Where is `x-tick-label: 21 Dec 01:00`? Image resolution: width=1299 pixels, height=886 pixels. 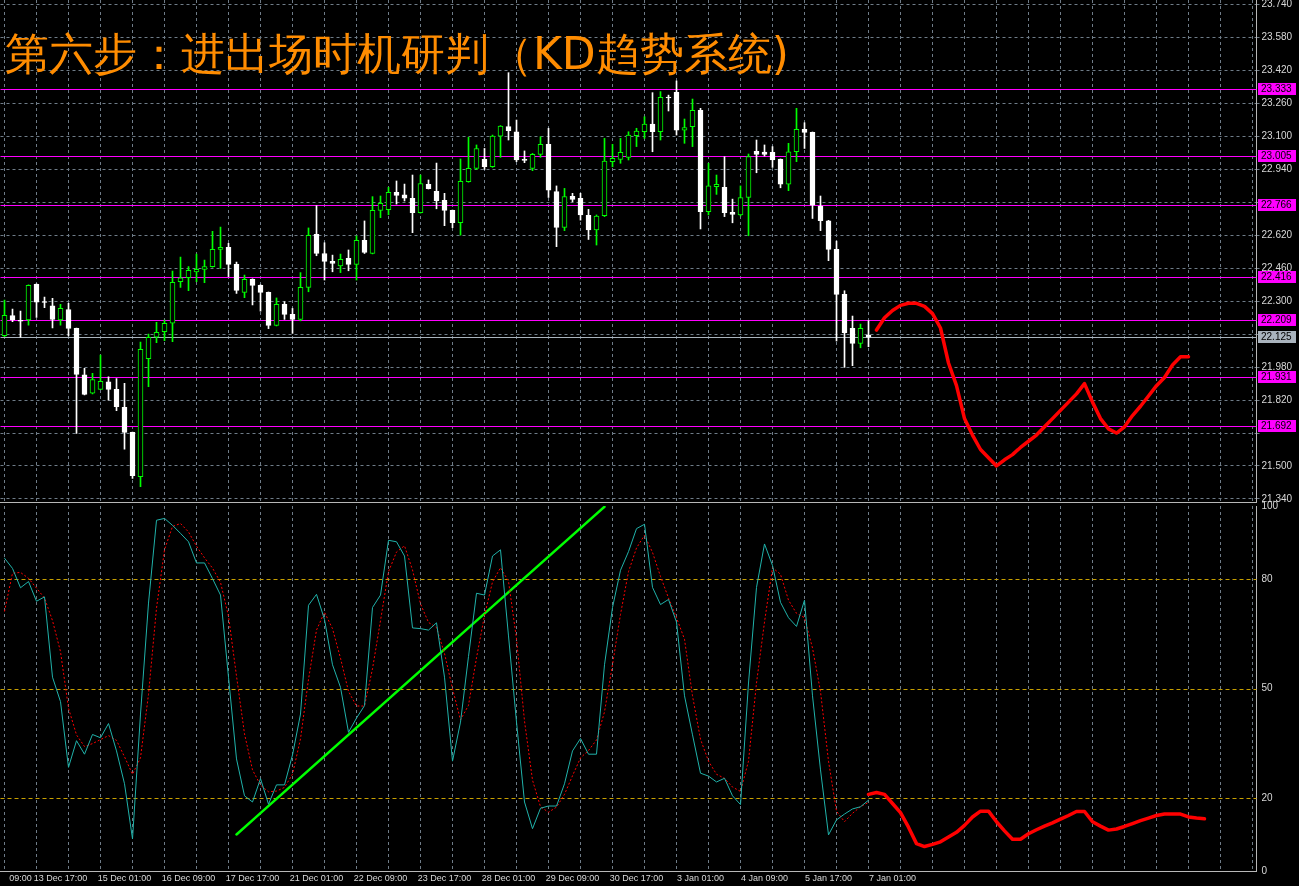 x-tick-label: 21 Dec 01:00 is located at coordinates (316, 877).